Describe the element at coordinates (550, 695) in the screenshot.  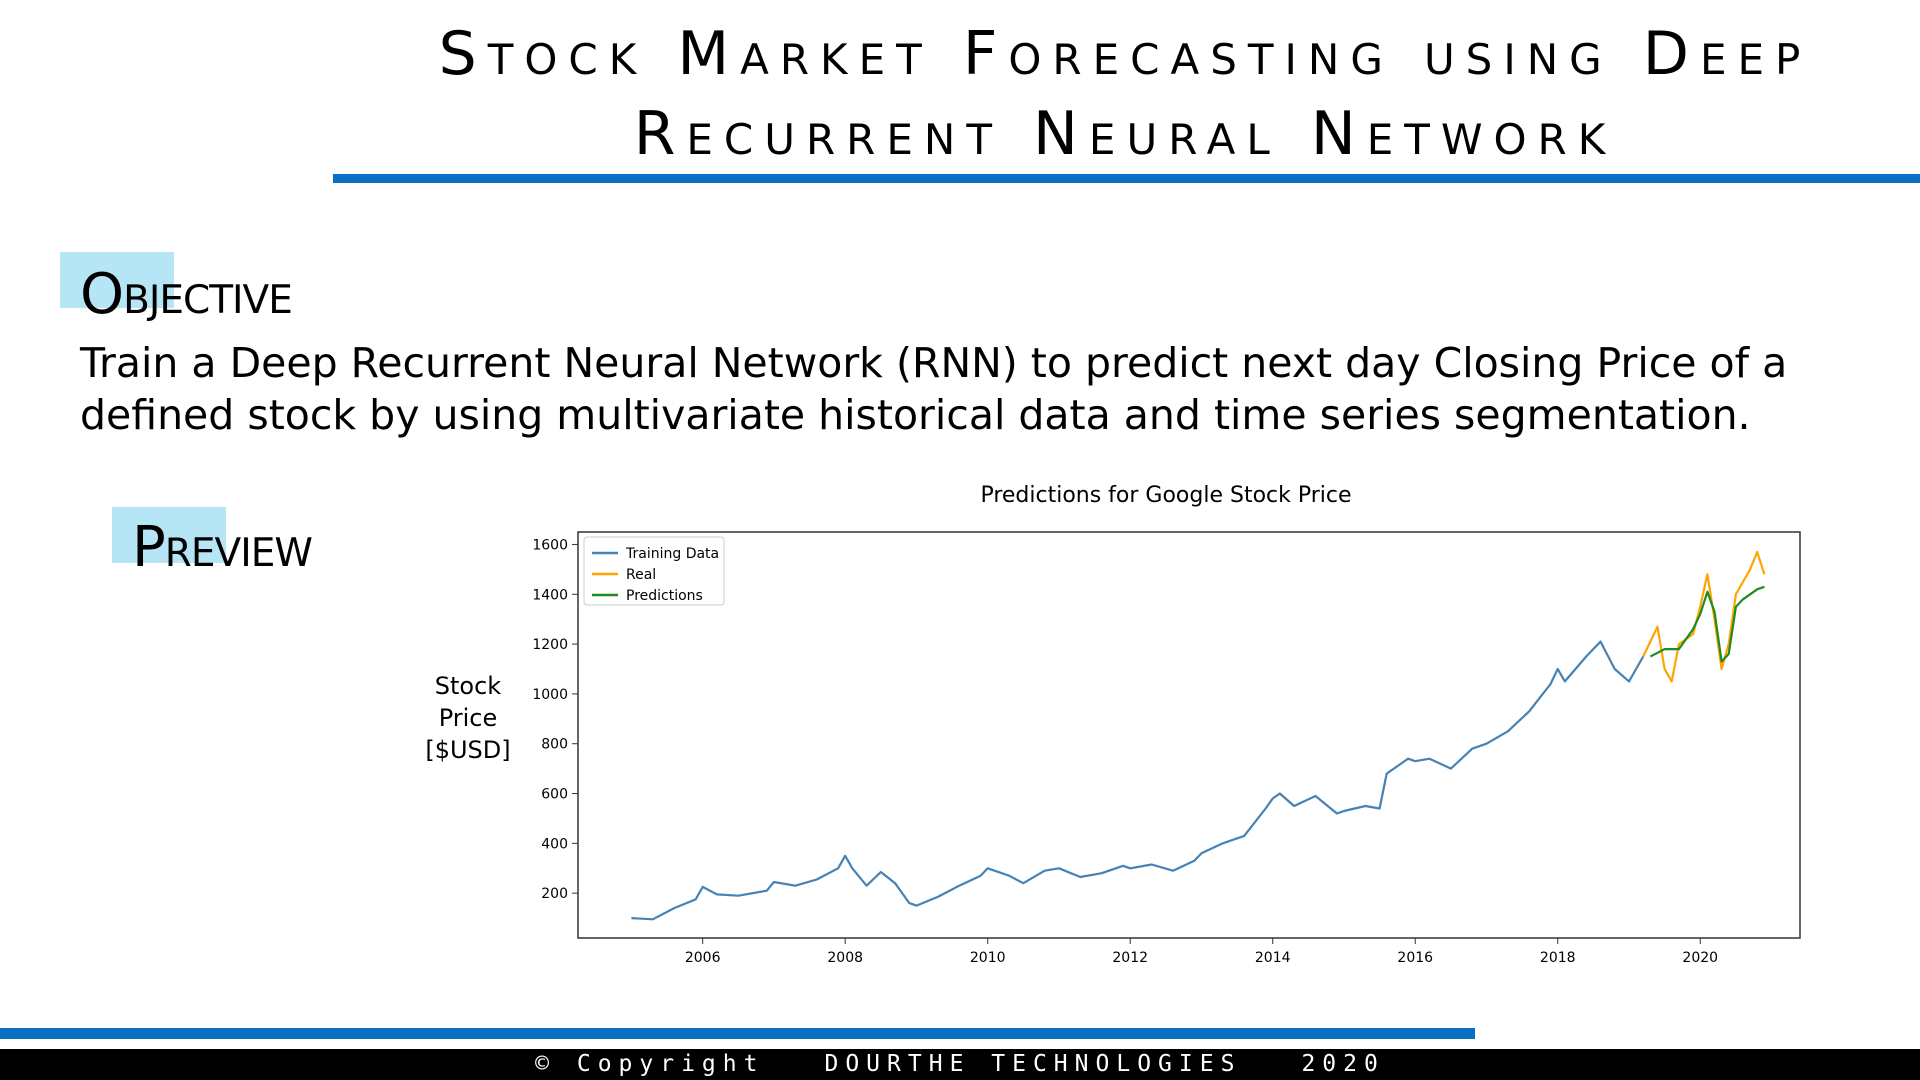
I see `y-tick-label: 1000` at that location.